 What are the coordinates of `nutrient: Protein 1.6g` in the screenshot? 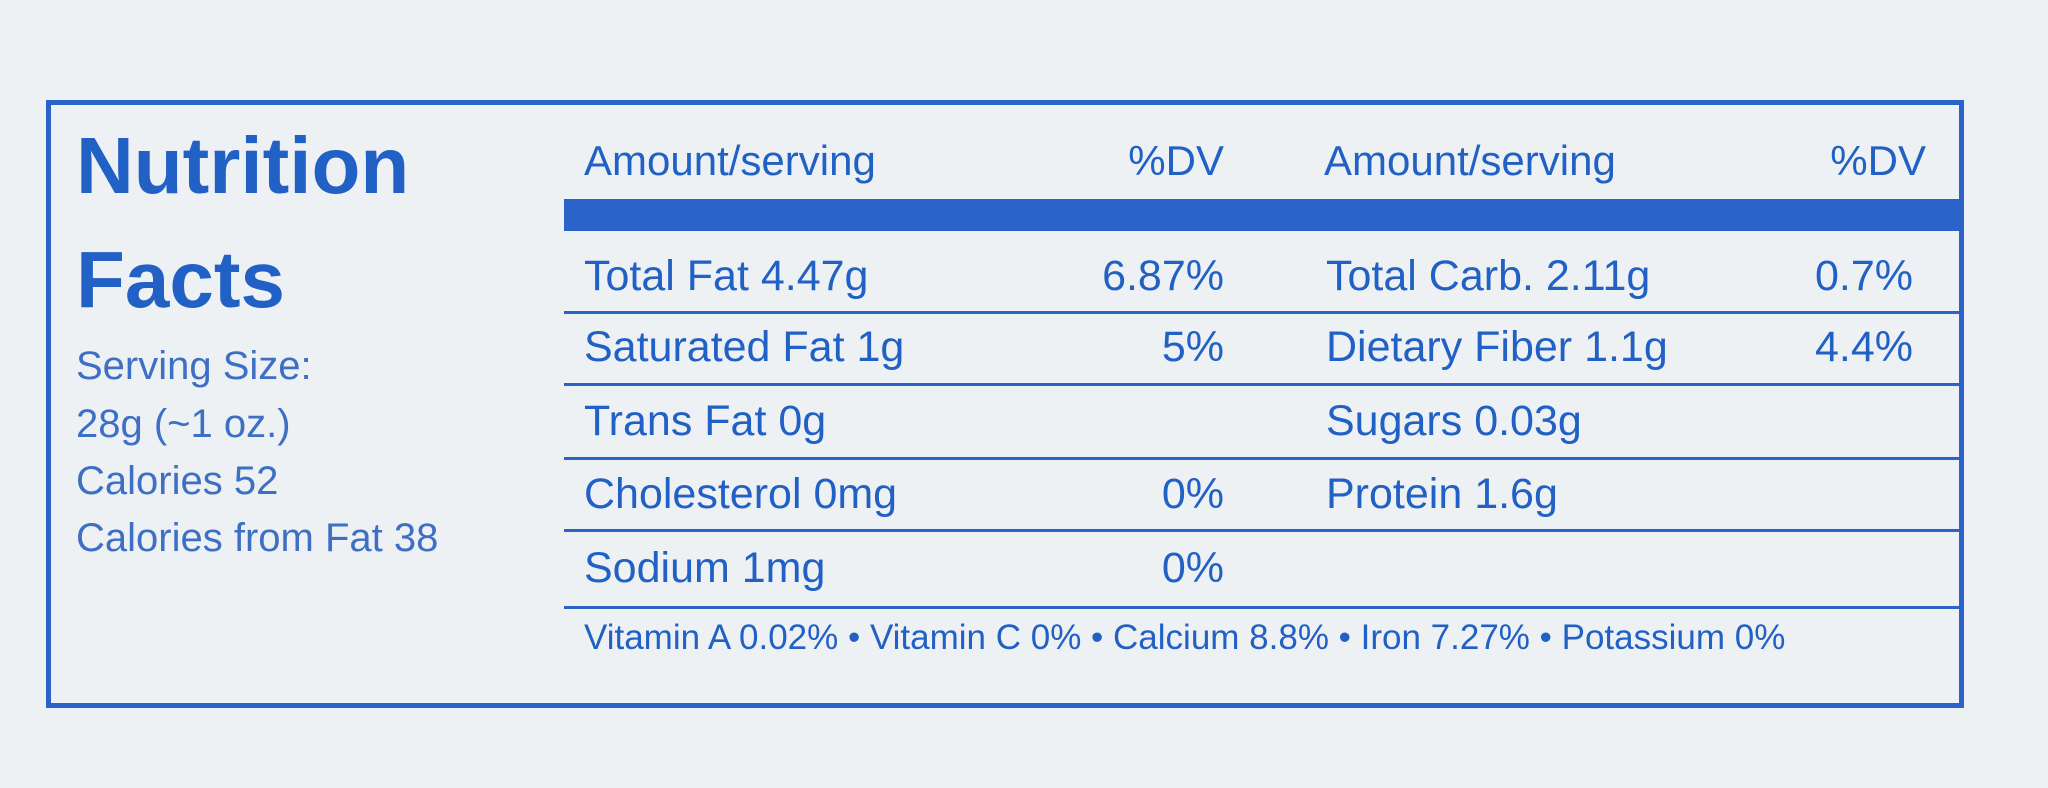 It's located at (1442, 494).